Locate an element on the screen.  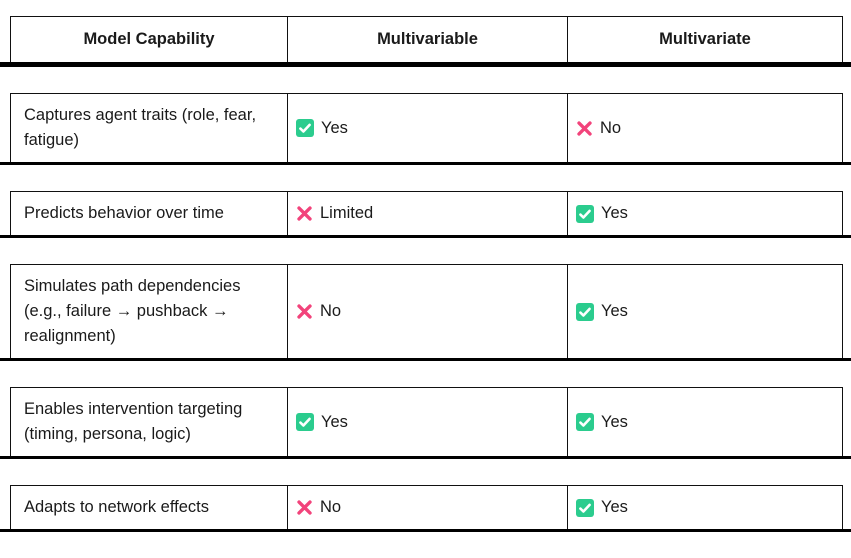
value-label: Limited is located at coordinates (347, 213).